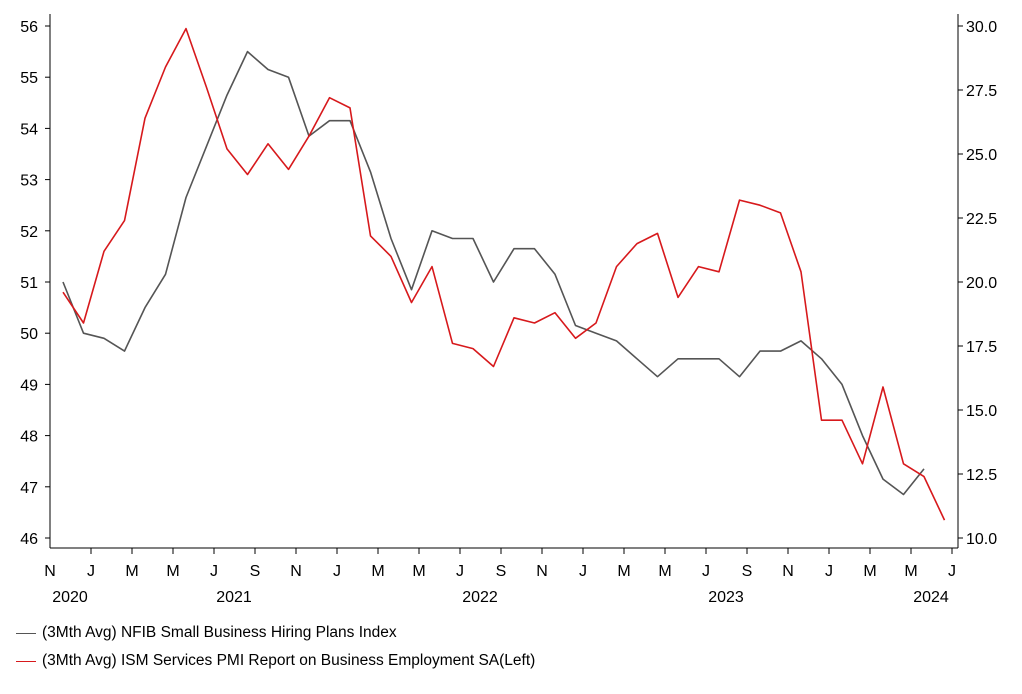 The height and width of the screenshot is (694, 1022). What do you see at coordinates (29, 129) in the screenshot?
I see `y-left-tick-label: 54` at bounding box center [29, 129].